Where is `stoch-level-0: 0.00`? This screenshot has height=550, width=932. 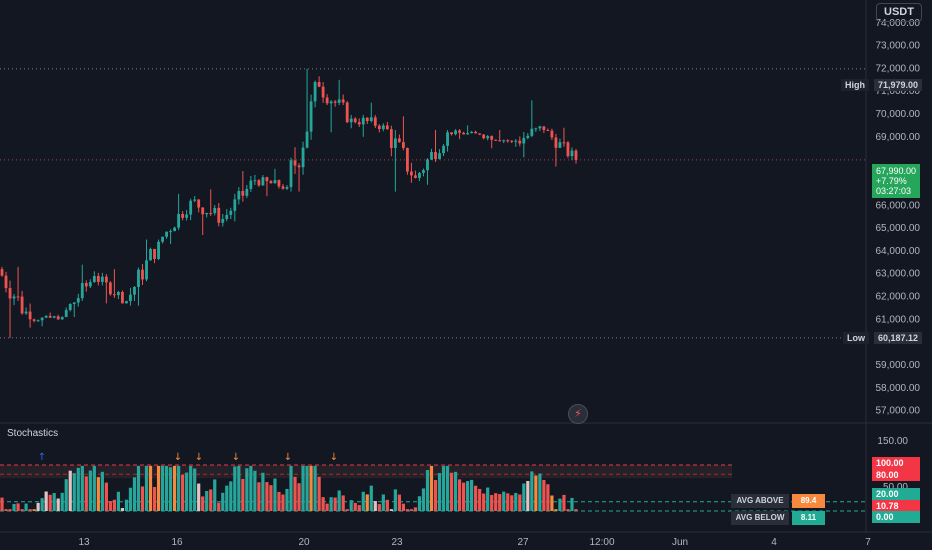
stoch-level-0: 0.00 is located at coordinates (896, 517).